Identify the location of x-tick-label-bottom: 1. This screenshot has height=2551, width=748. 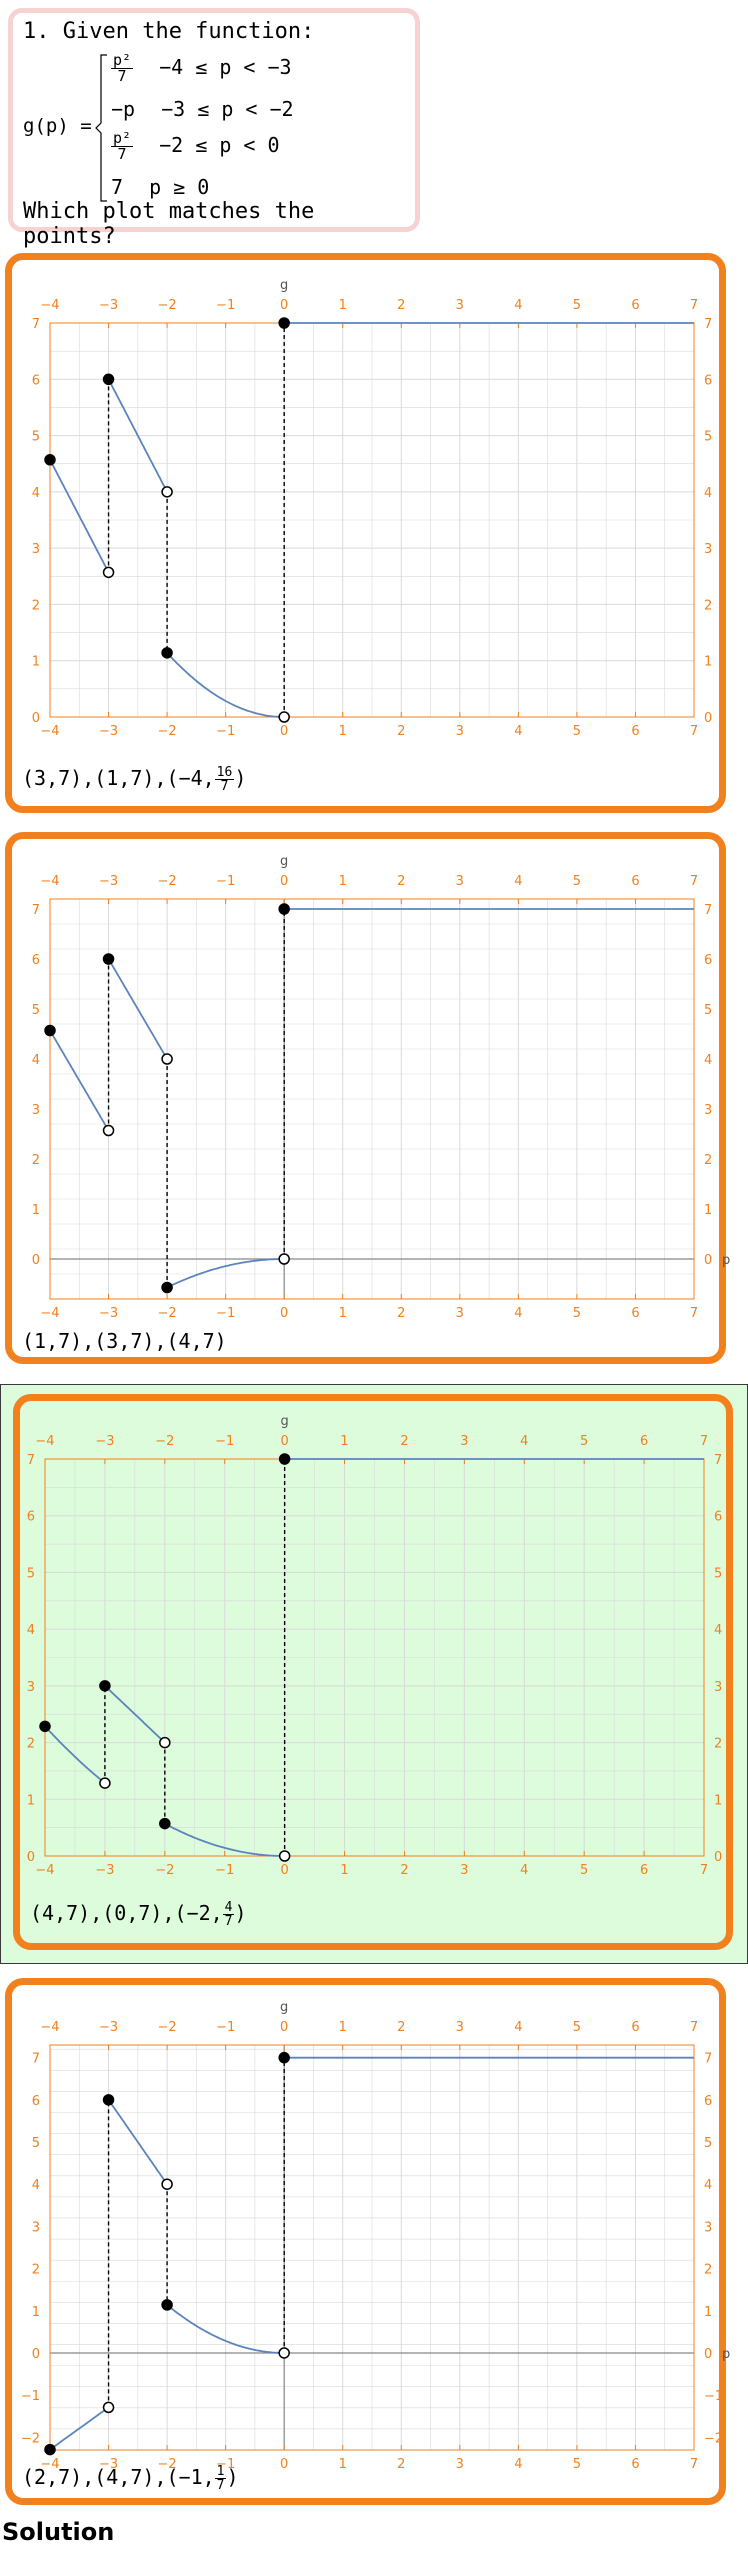
(344, 1870).